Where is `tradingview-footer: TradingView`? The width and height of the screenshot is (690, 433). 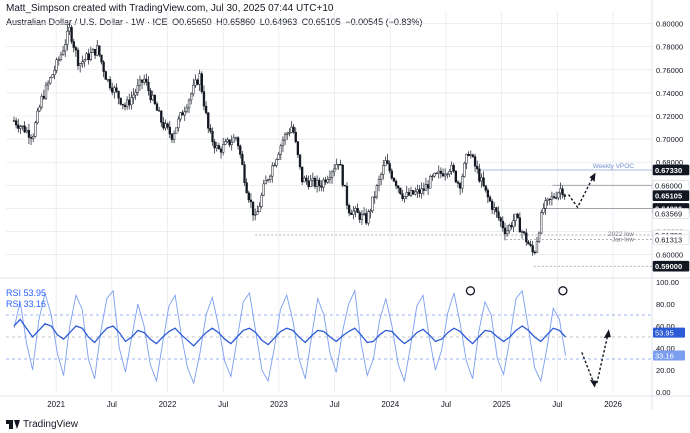 tradingview-footer: TradingView is located at coordinates (42, 424).